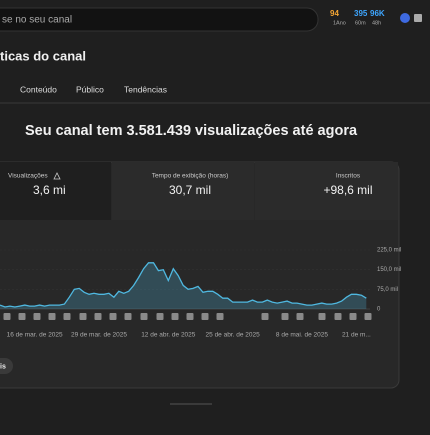 The width and height of the screenshot is (430, 435). What do you see at coordinates (347, 190) in the screenshot?
I see `metric-value: +98,6 mil` at bounding box center [347, 190].